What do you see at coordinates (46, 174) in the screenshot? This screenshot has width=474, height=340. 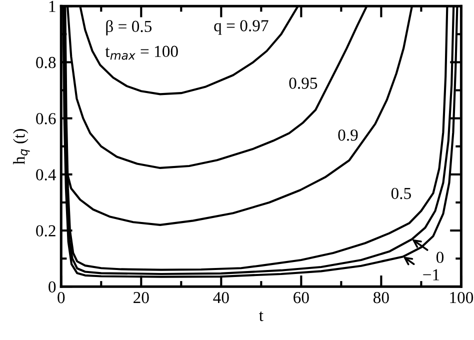 I see `y-tick-label: 0.4` at bounding box center [46, 174].